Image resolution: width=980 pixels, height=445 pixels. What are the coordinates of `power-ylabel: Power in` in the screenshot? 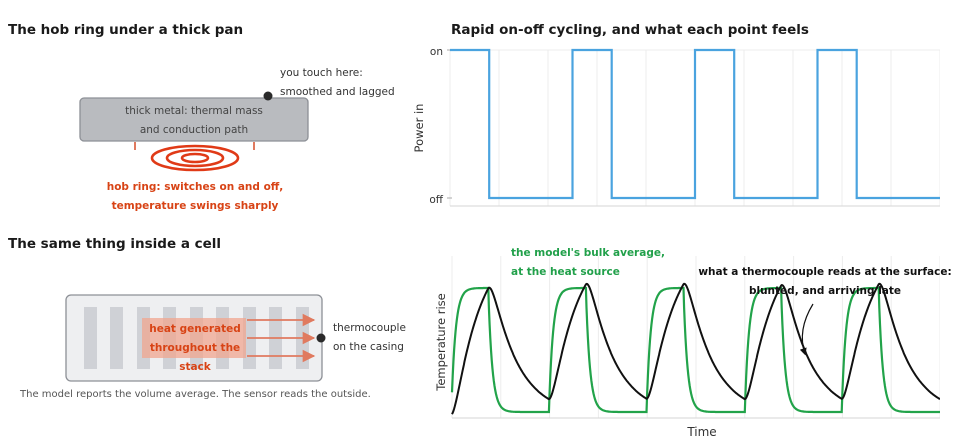 It's located at (419, 128).